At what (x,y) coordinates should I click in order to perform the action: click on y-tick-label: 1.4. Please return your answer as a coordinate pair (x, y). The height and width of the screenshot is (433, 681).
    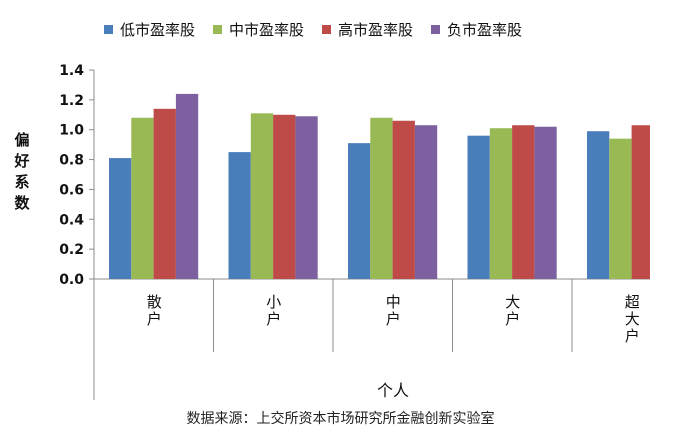
    Looking at the image, I should click on (71, 71).